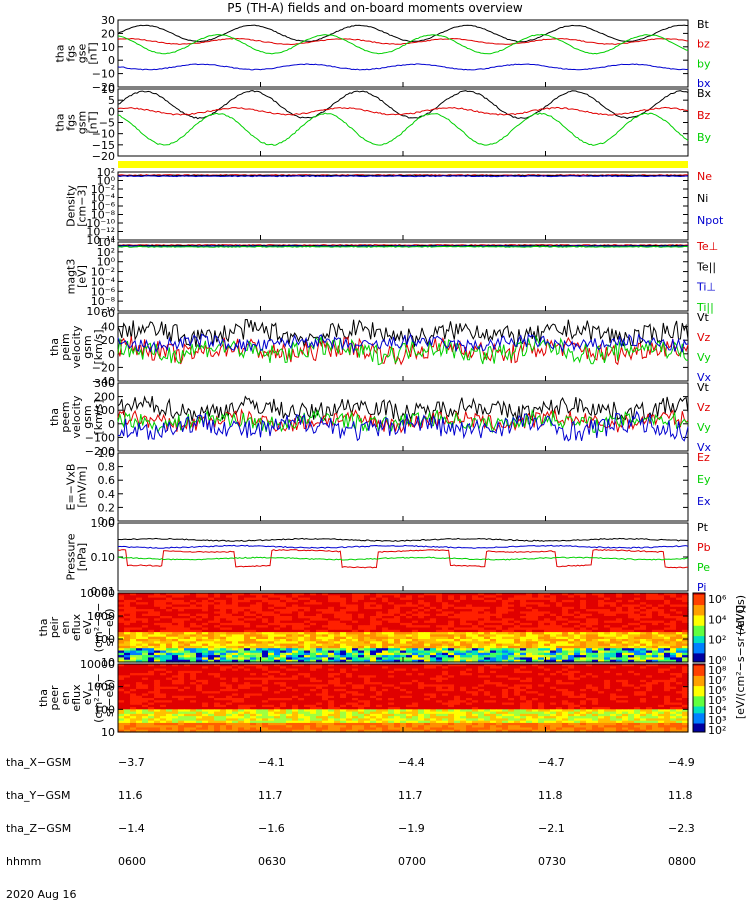 The width and height of the screenshot is (750, 911). What do you see at coordinates (107, 467) in the screenshot?
I see `ytick-label-6-1: 0.8` at bounding box center [107, 467].